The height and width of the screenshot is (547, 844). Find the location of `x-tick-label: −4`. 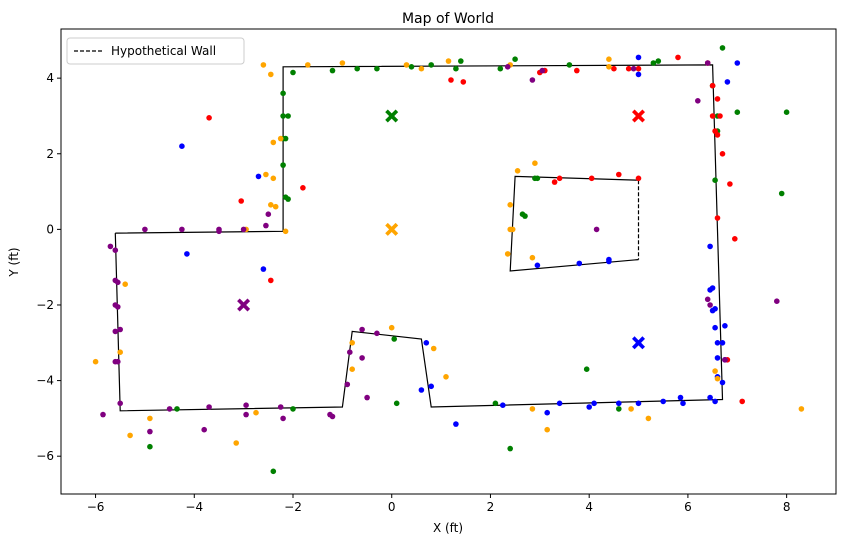

x-tick-label: −4 is located at coordinates (194, 507).